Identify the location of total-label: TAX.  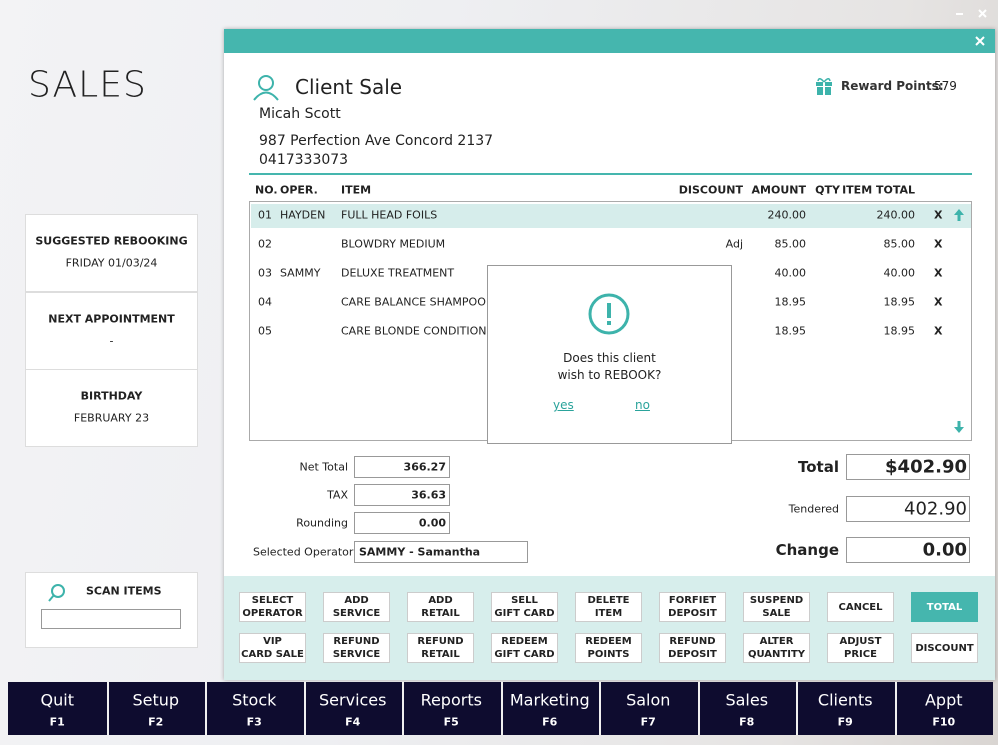
(337, 495).